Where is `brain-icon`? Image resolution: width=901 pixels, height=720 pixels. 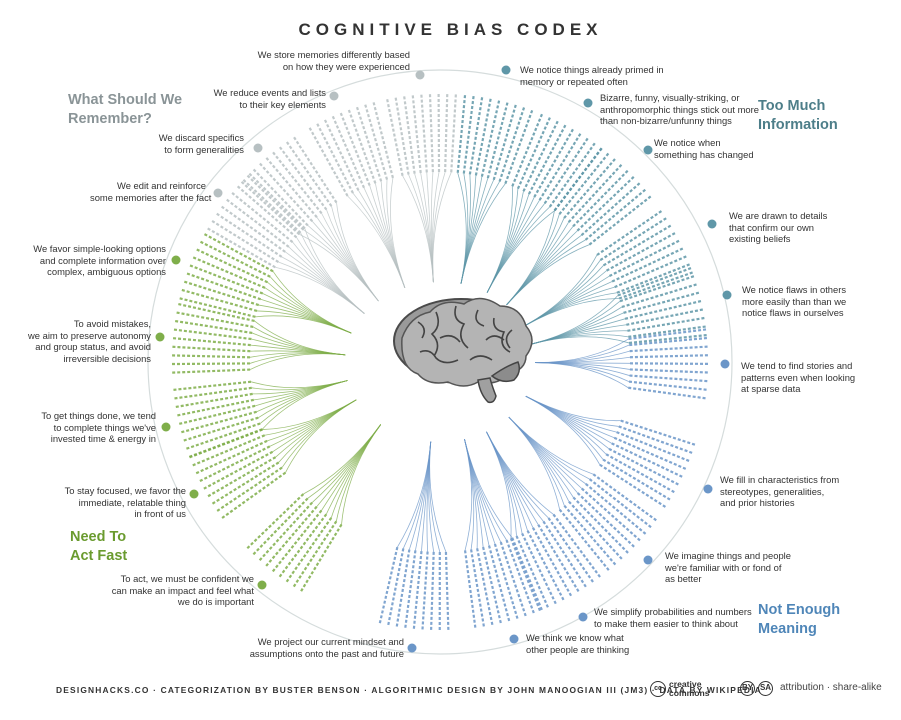
brain-icon is located at coordinates (463, 350).